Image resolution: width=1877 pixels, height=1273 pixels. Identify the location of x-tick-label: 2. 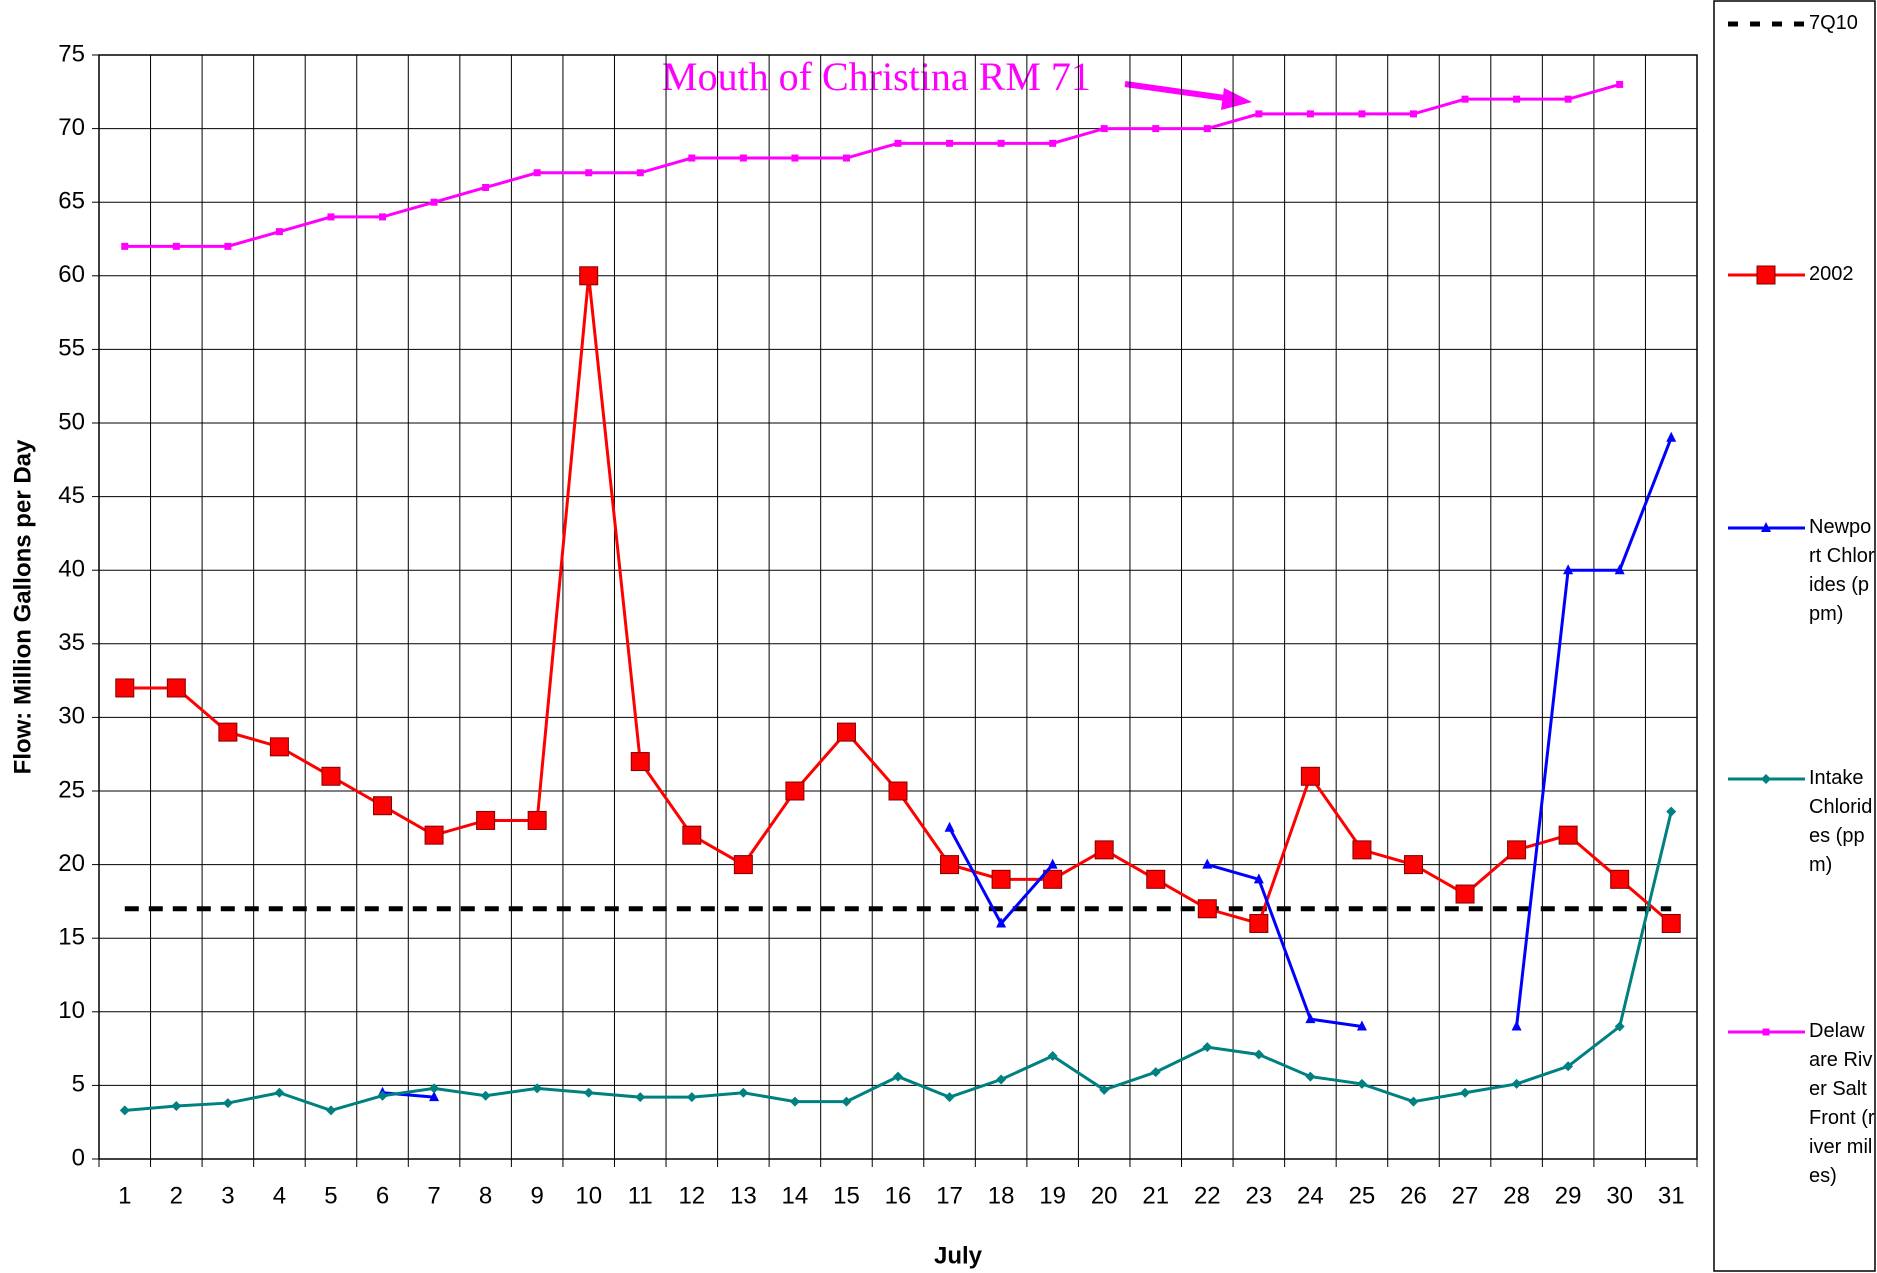
(176, 1195).